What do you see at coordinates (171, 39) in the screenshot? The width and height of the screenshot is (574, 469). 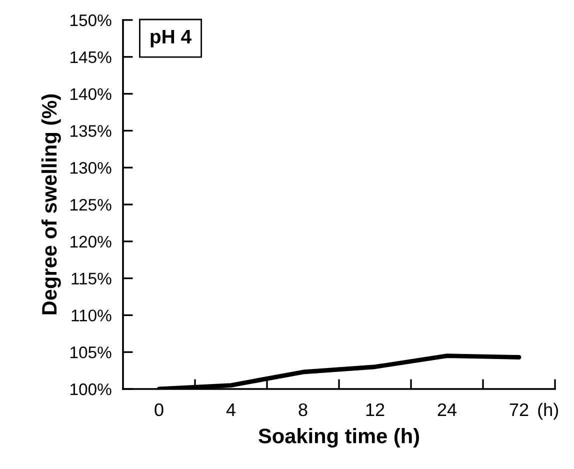 I see `chart-title: pH 4` at bounding box center [171, 39].